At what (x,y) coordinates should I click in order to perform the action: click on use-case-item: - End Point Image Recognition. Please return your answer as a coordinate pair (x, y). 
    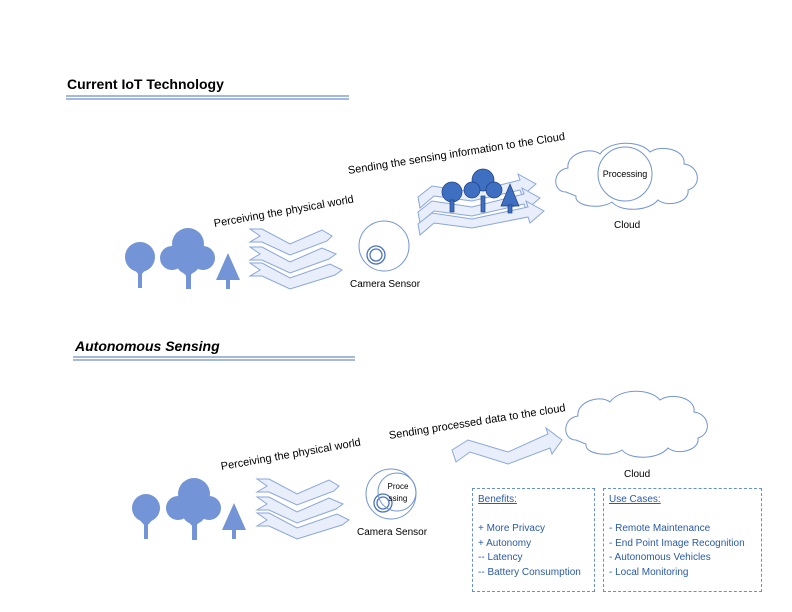
    Looking at the image, I should click on (677, 543).